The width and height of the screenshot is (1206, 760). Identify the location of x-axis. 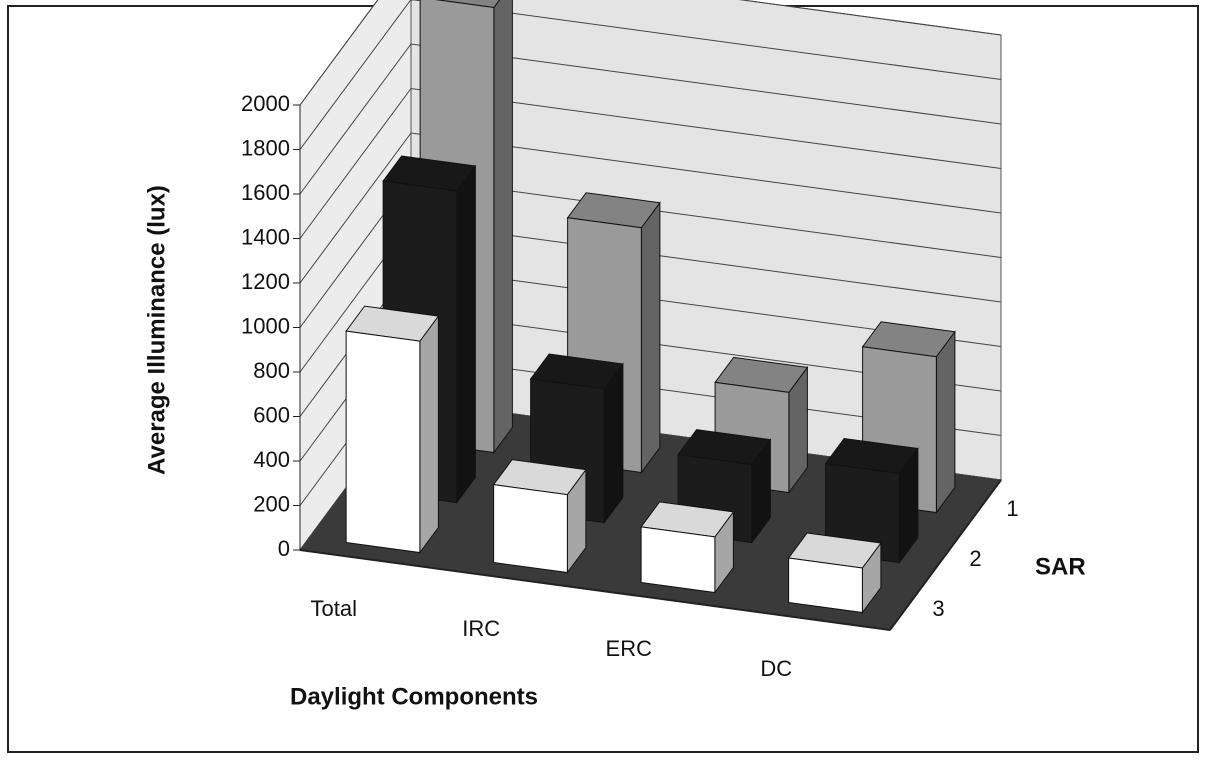
(595, 590).